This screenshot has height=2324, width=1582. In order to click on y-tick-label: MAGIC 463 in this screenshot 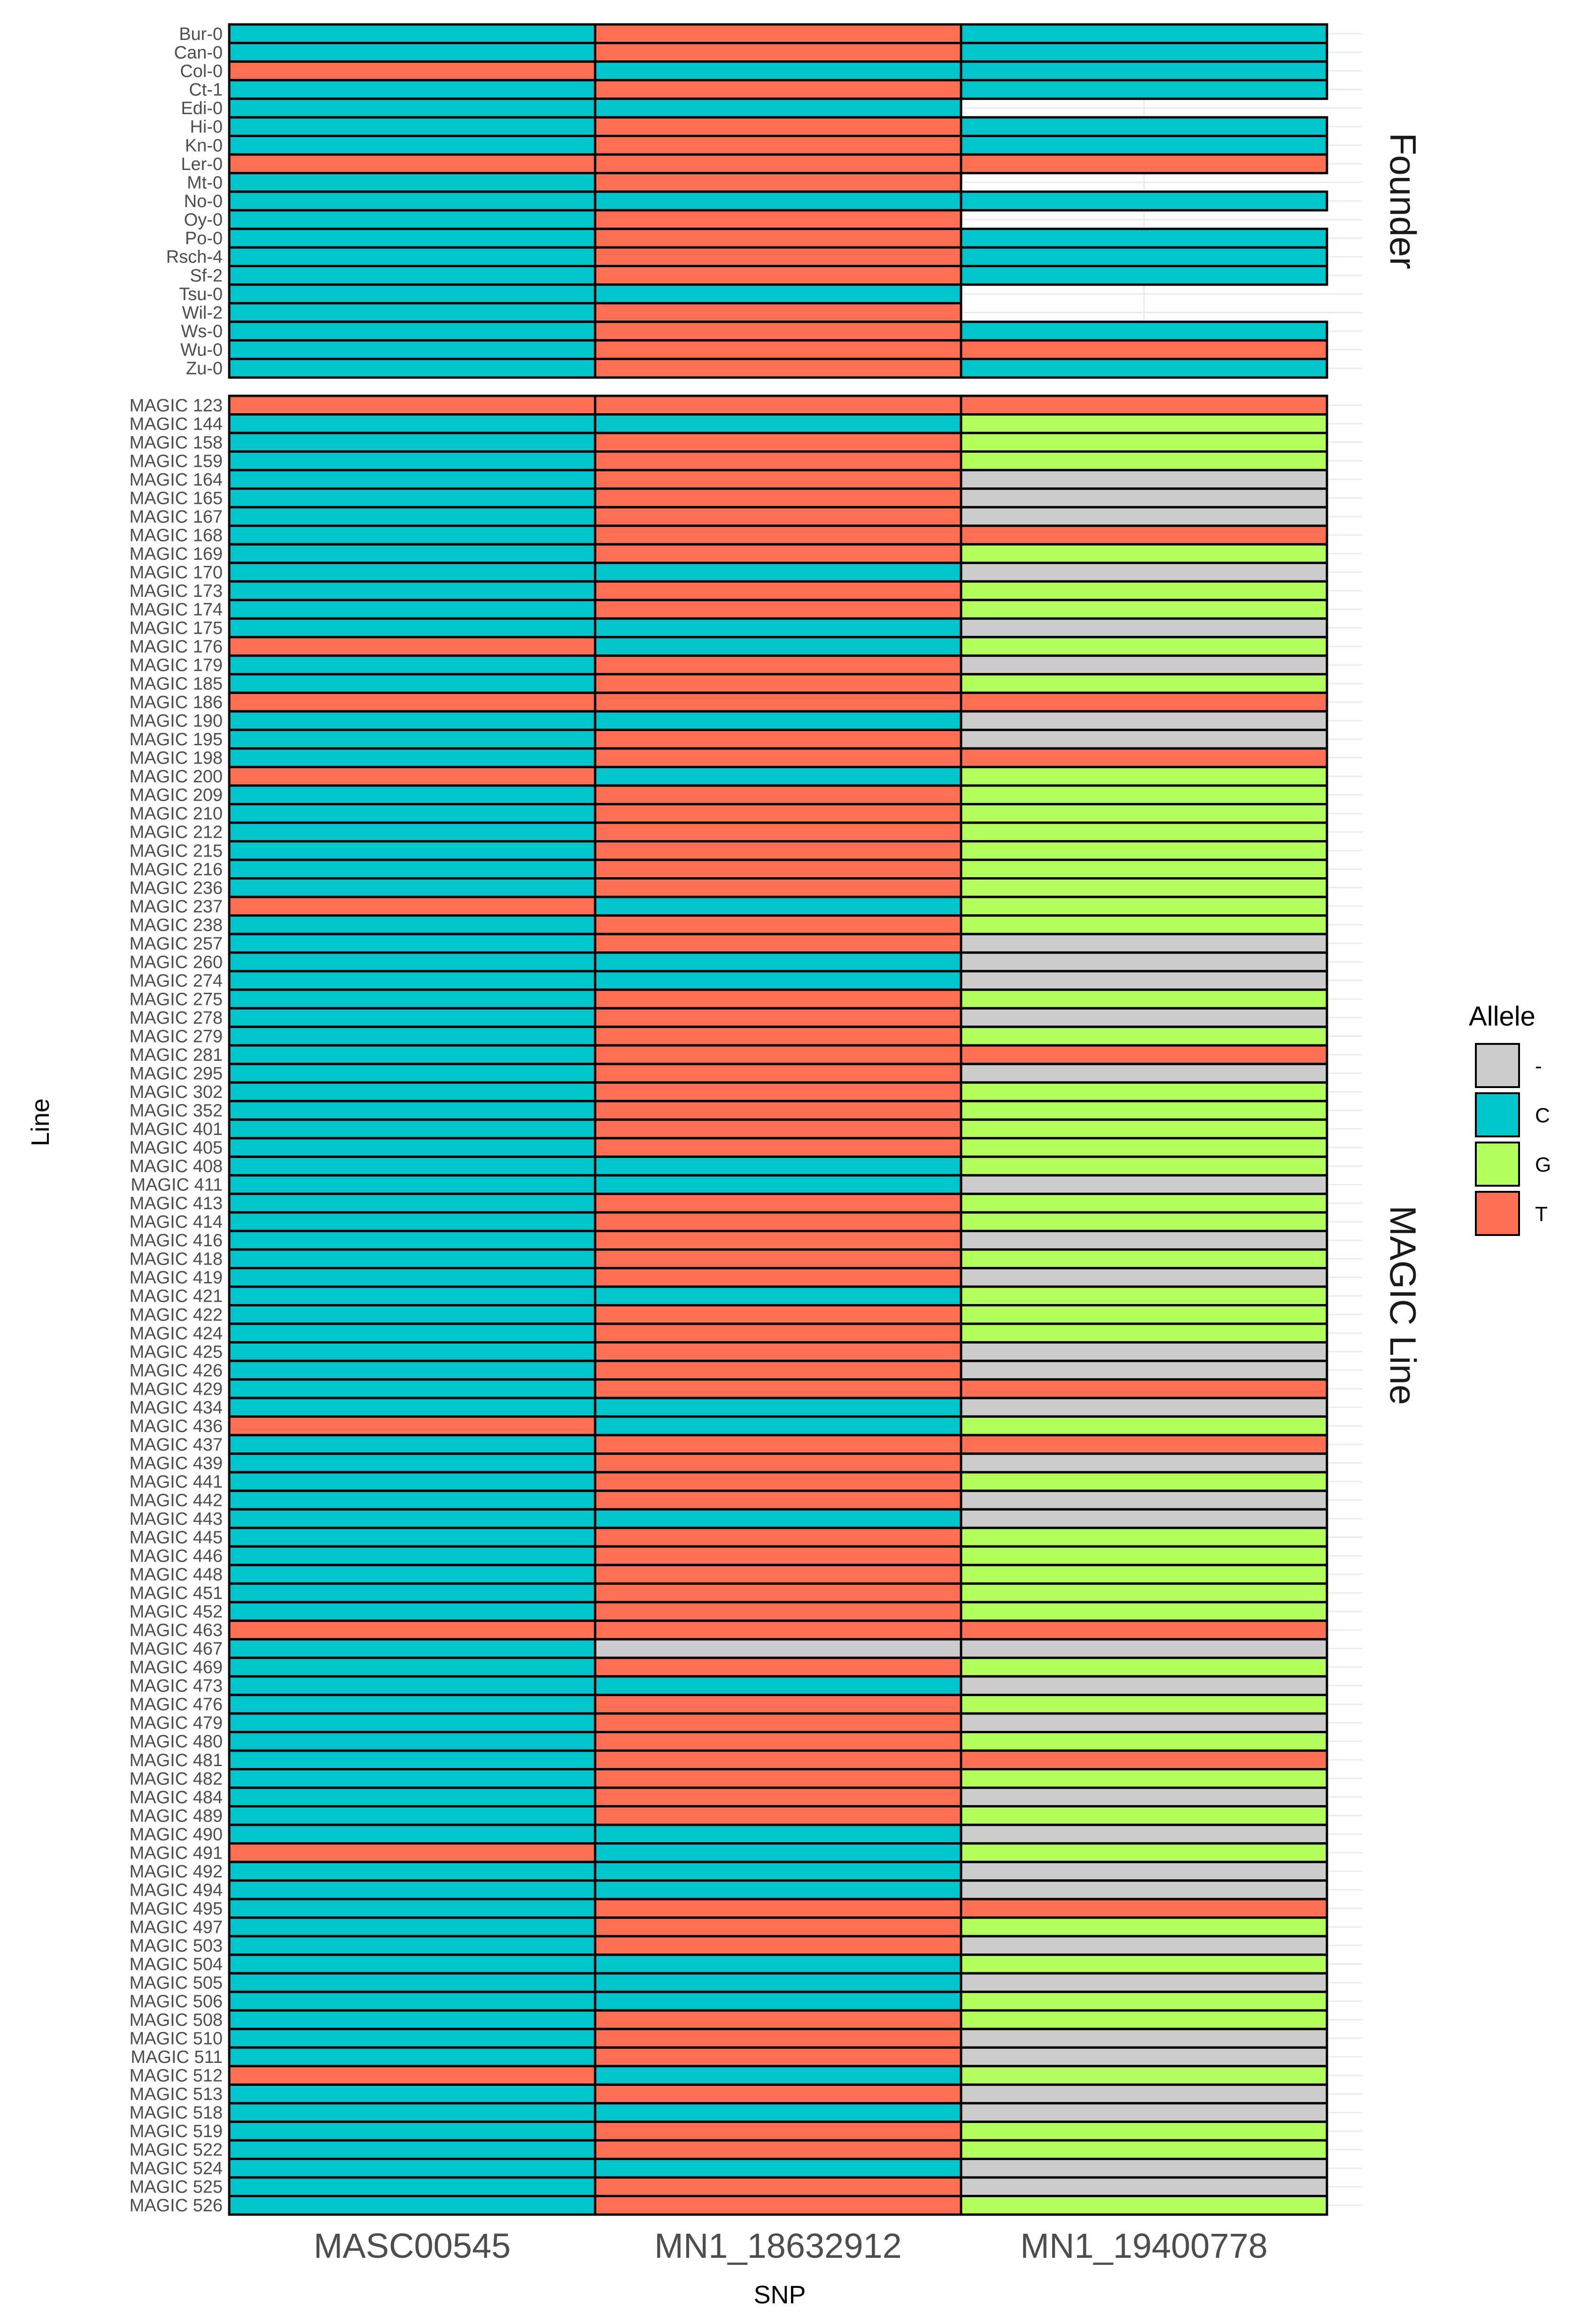, I will do `click(176, 1630)`.